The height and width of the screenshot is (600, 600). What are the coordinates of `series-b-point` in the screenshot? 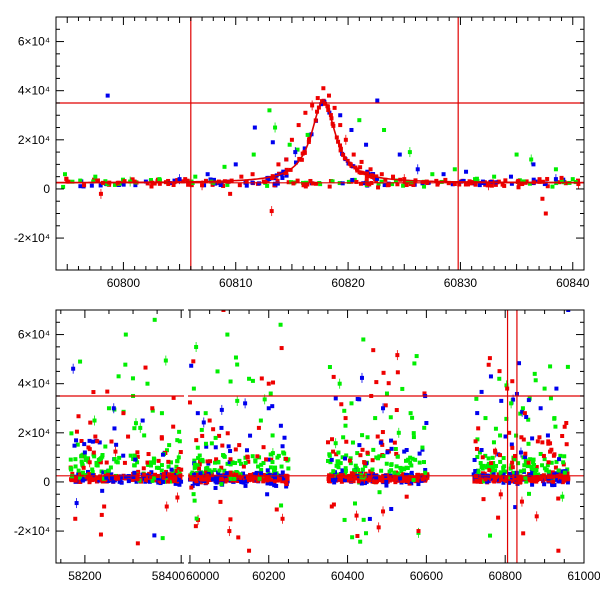 It's located at (179, 179).